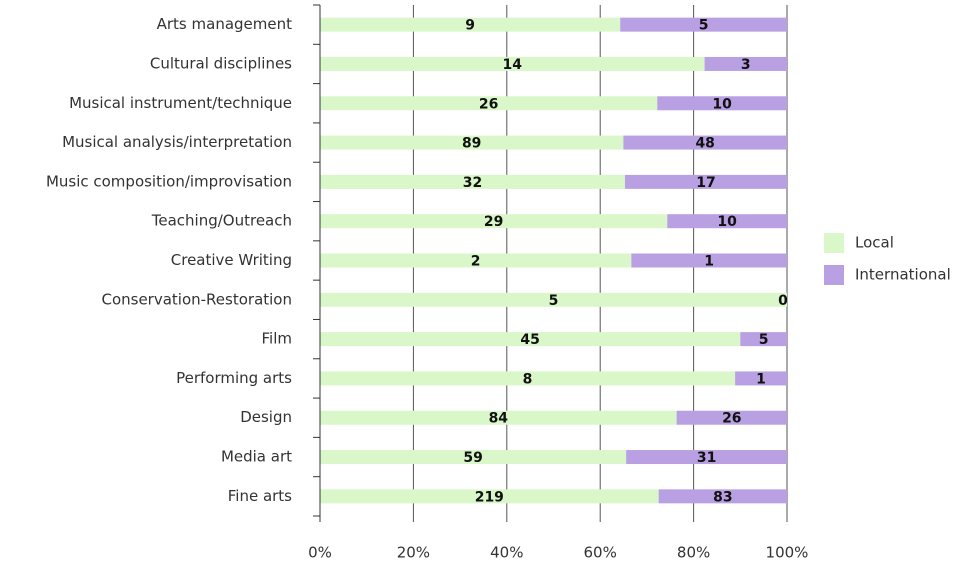  I want to click on value-label: 89, so click(471, 144).